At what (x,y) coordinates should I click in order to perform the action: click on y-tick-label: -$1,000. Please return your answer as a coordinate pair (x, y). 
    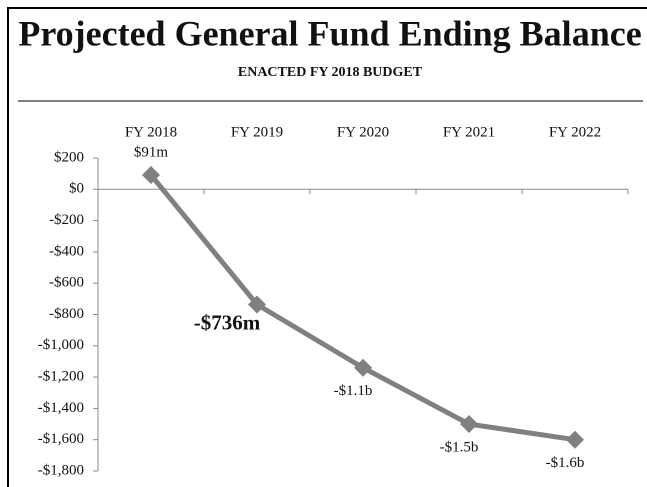
    Looking at the image, I should click on (61, 345).